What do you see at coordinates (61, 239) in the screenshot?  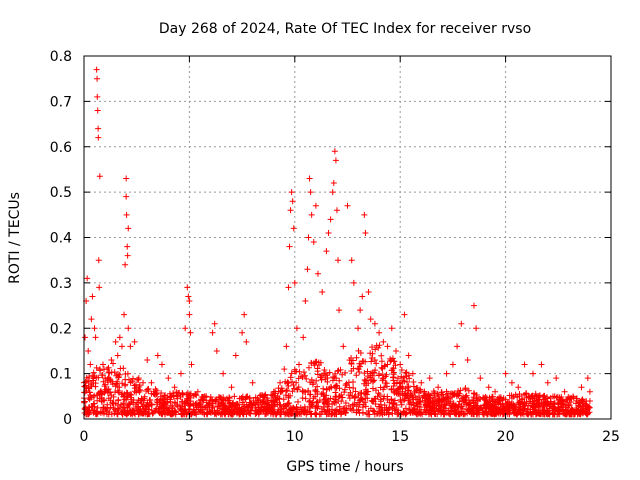 I see `y-tick-label: 0.4` at bounding box center [61, 239].